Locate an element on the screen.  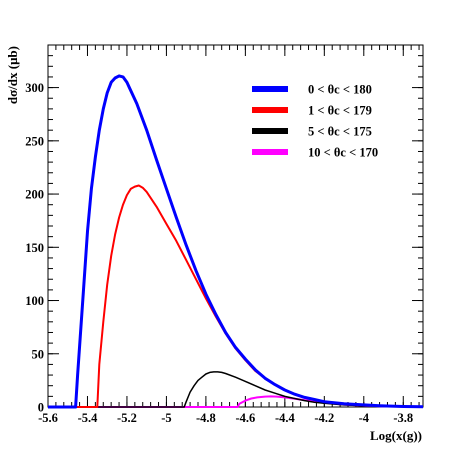
y-tick-label: 250 is located at coordinates (34, 141).